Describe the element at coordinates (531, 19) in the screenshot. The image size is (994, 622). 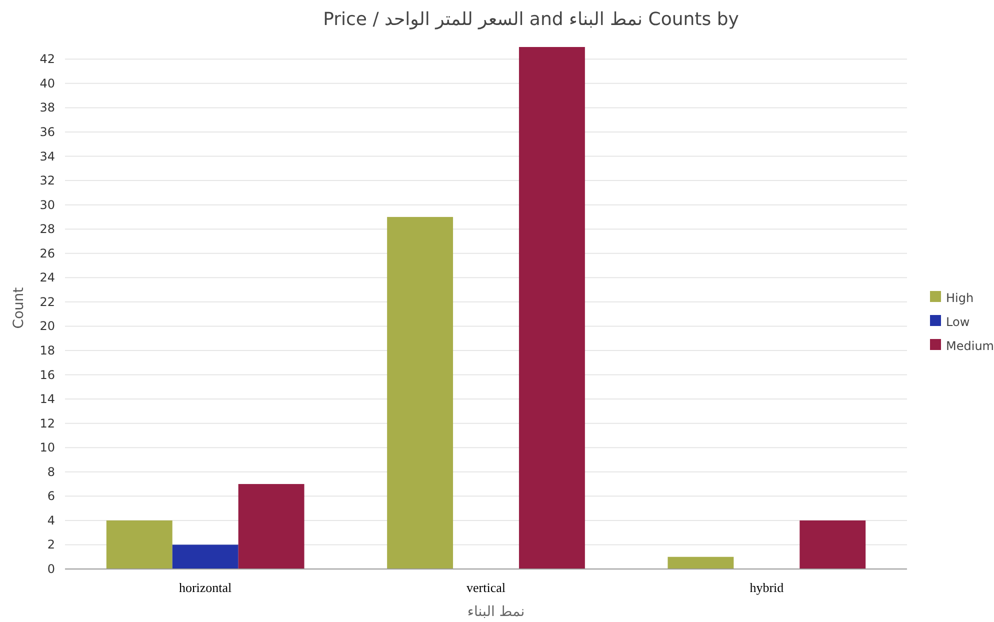
I see `chart-title: Counts by نمط البناء and السعر للمتر الواحد / Price` at that location.